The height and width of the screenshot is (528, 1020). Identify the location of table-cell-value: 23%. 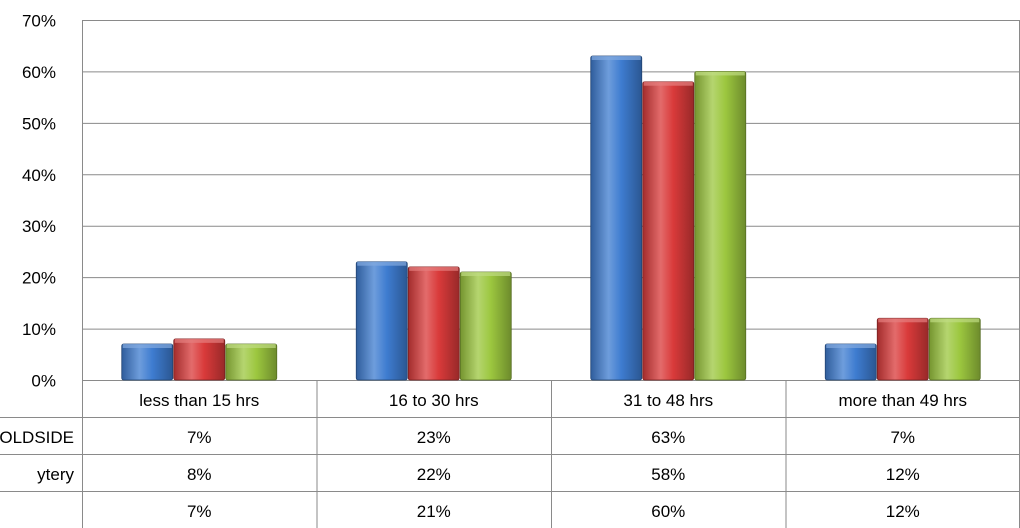
(434, 437).